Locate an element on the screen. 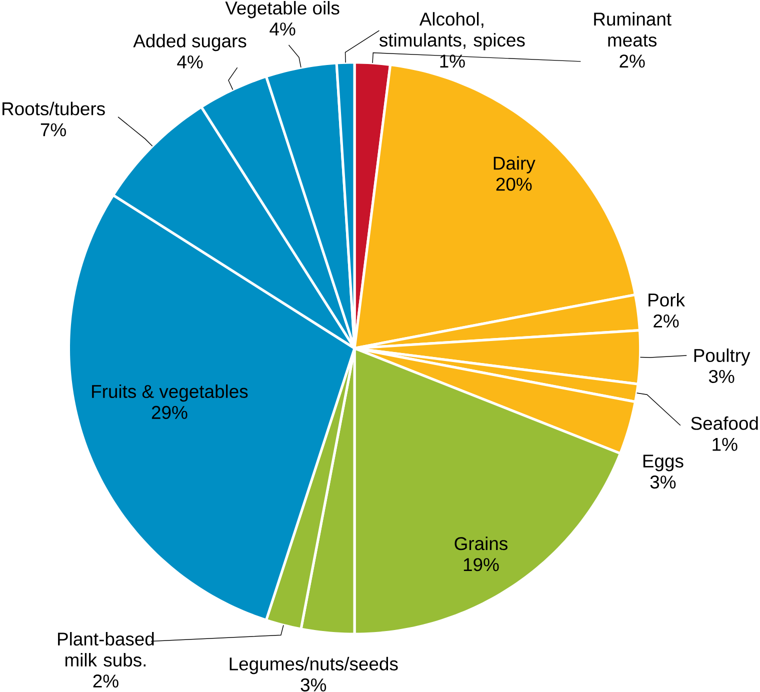 This screenshot has width=760, height=692. slice-label: Plant-based milk subs. is located at coordinates (106, 649).